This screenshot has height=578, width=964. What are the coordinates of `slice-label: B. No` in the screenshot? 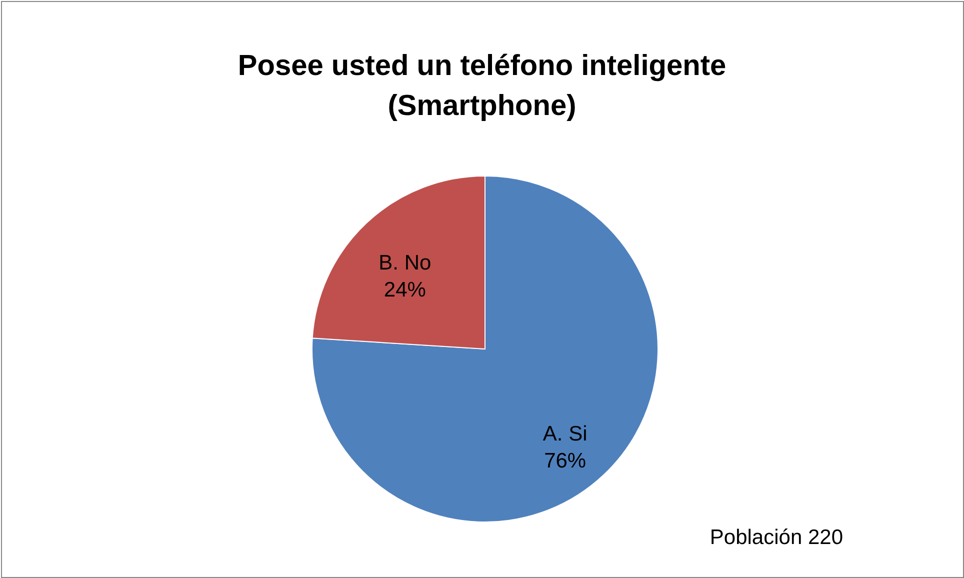 It's located at (405, 263).